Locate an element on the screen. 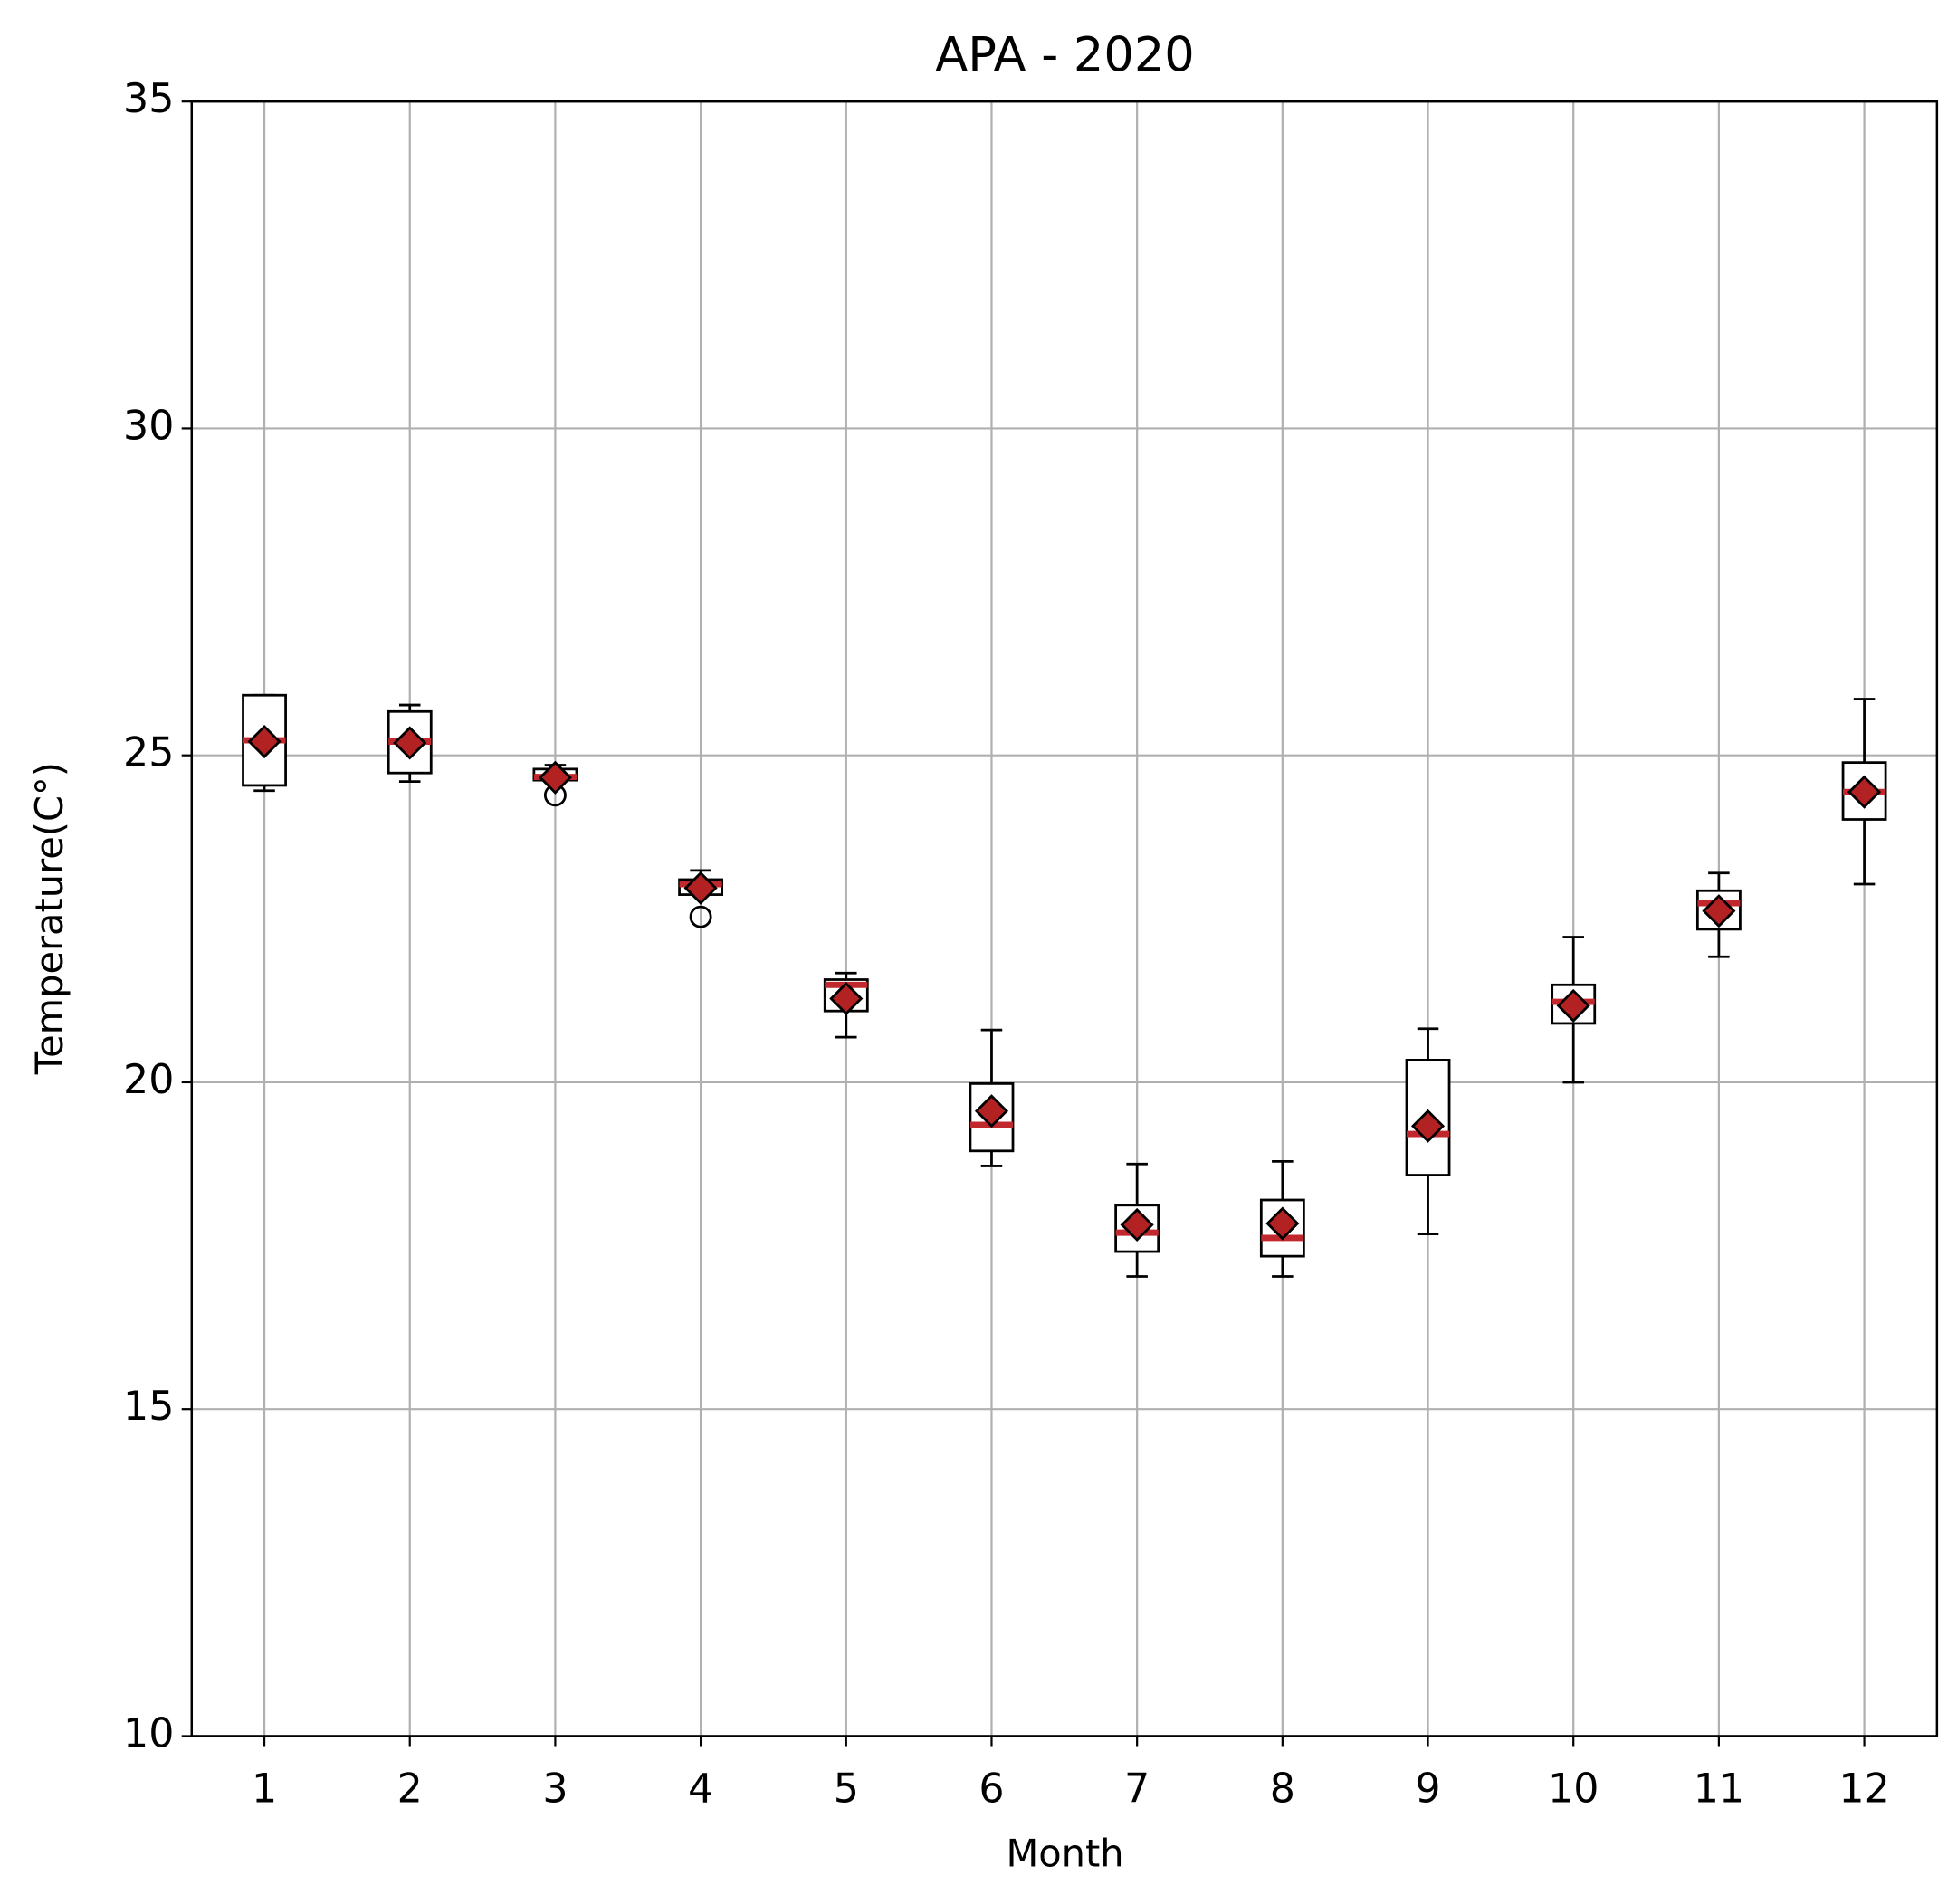 Image resolution: width=1957 pixels, height=1904 pixels. x-axis-label: Month is located at coordinates (1065, 1853).